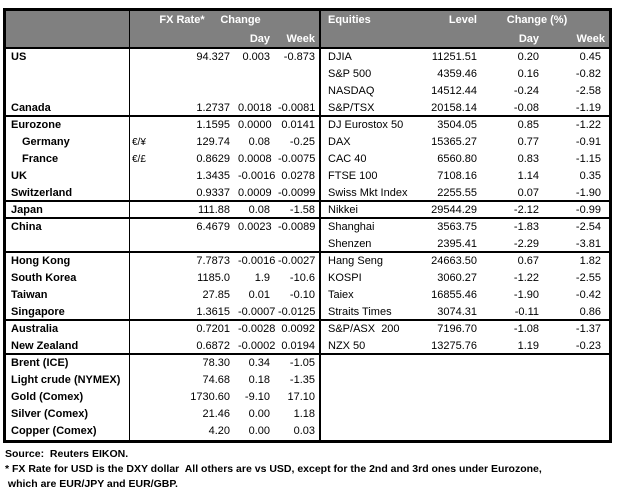 The height and width of the screenshot is (496, 617). Describe the element at coordinates (257, 329) in the screenshot. I see `fx-day-change-cell: -0.0028` at that location.